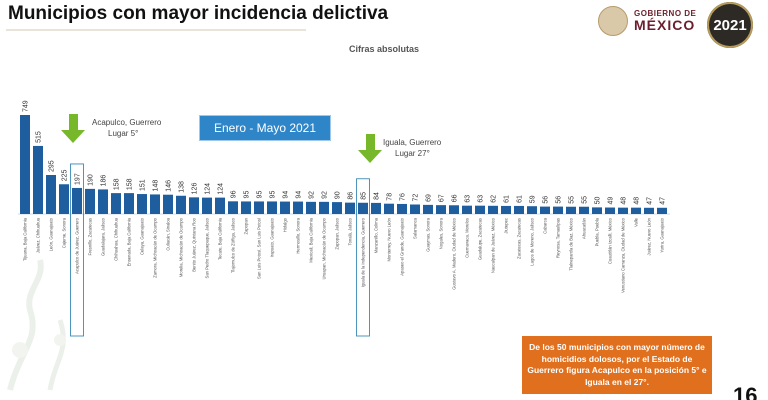  Describe the element at coordinates (351, 196) in the screenshot. I see `bar-value-label: 86` at that location.